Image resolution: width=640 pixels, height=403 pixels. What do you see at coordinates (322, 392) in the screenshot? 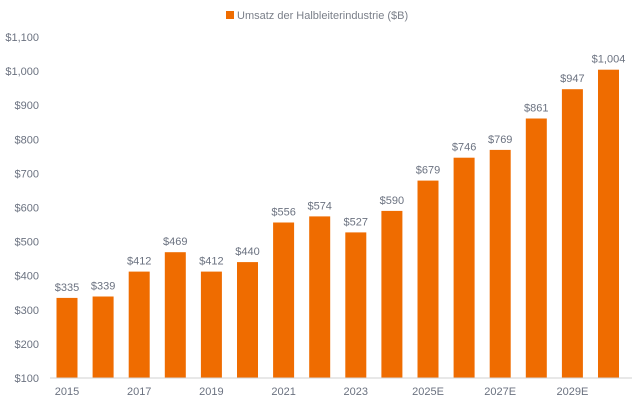
I see `x-axis: 2015 2017 2019 2021 2023 2025E 2027E 2029E` at bounding box center [322, 392].